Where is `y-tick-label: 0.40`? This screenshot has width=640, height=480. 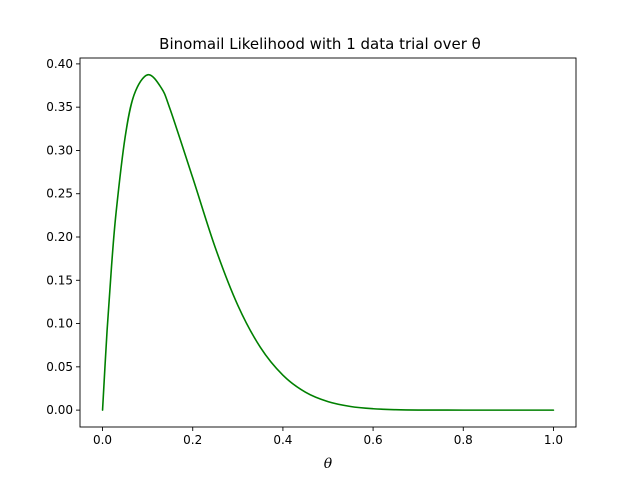 y-tick-label: 0.40 is located at coordinates (59, 64).